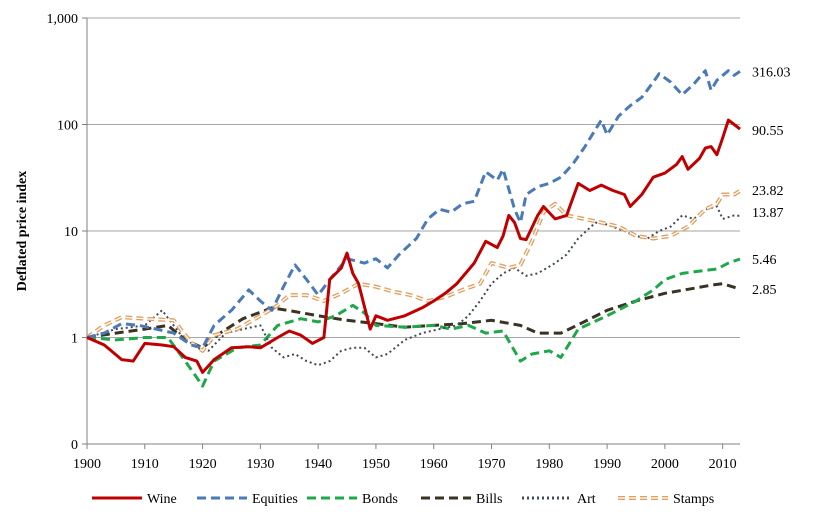  What do you see at coordinates (771, 72) in the screenshot?
I see `end-label-equities: 316.03` at bounding box center [771, 72].